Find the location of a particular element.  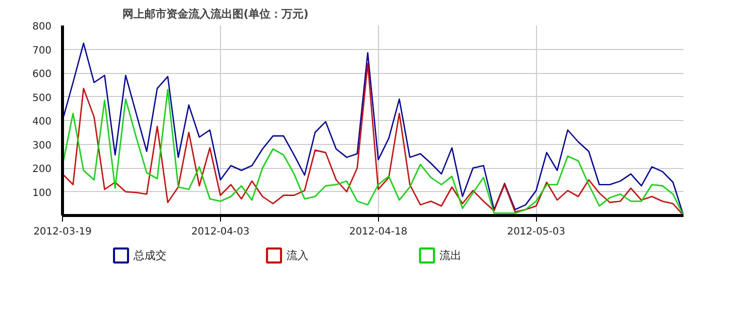

x-tick-label: 2012-04-03 is located at coordinates (220, 232).